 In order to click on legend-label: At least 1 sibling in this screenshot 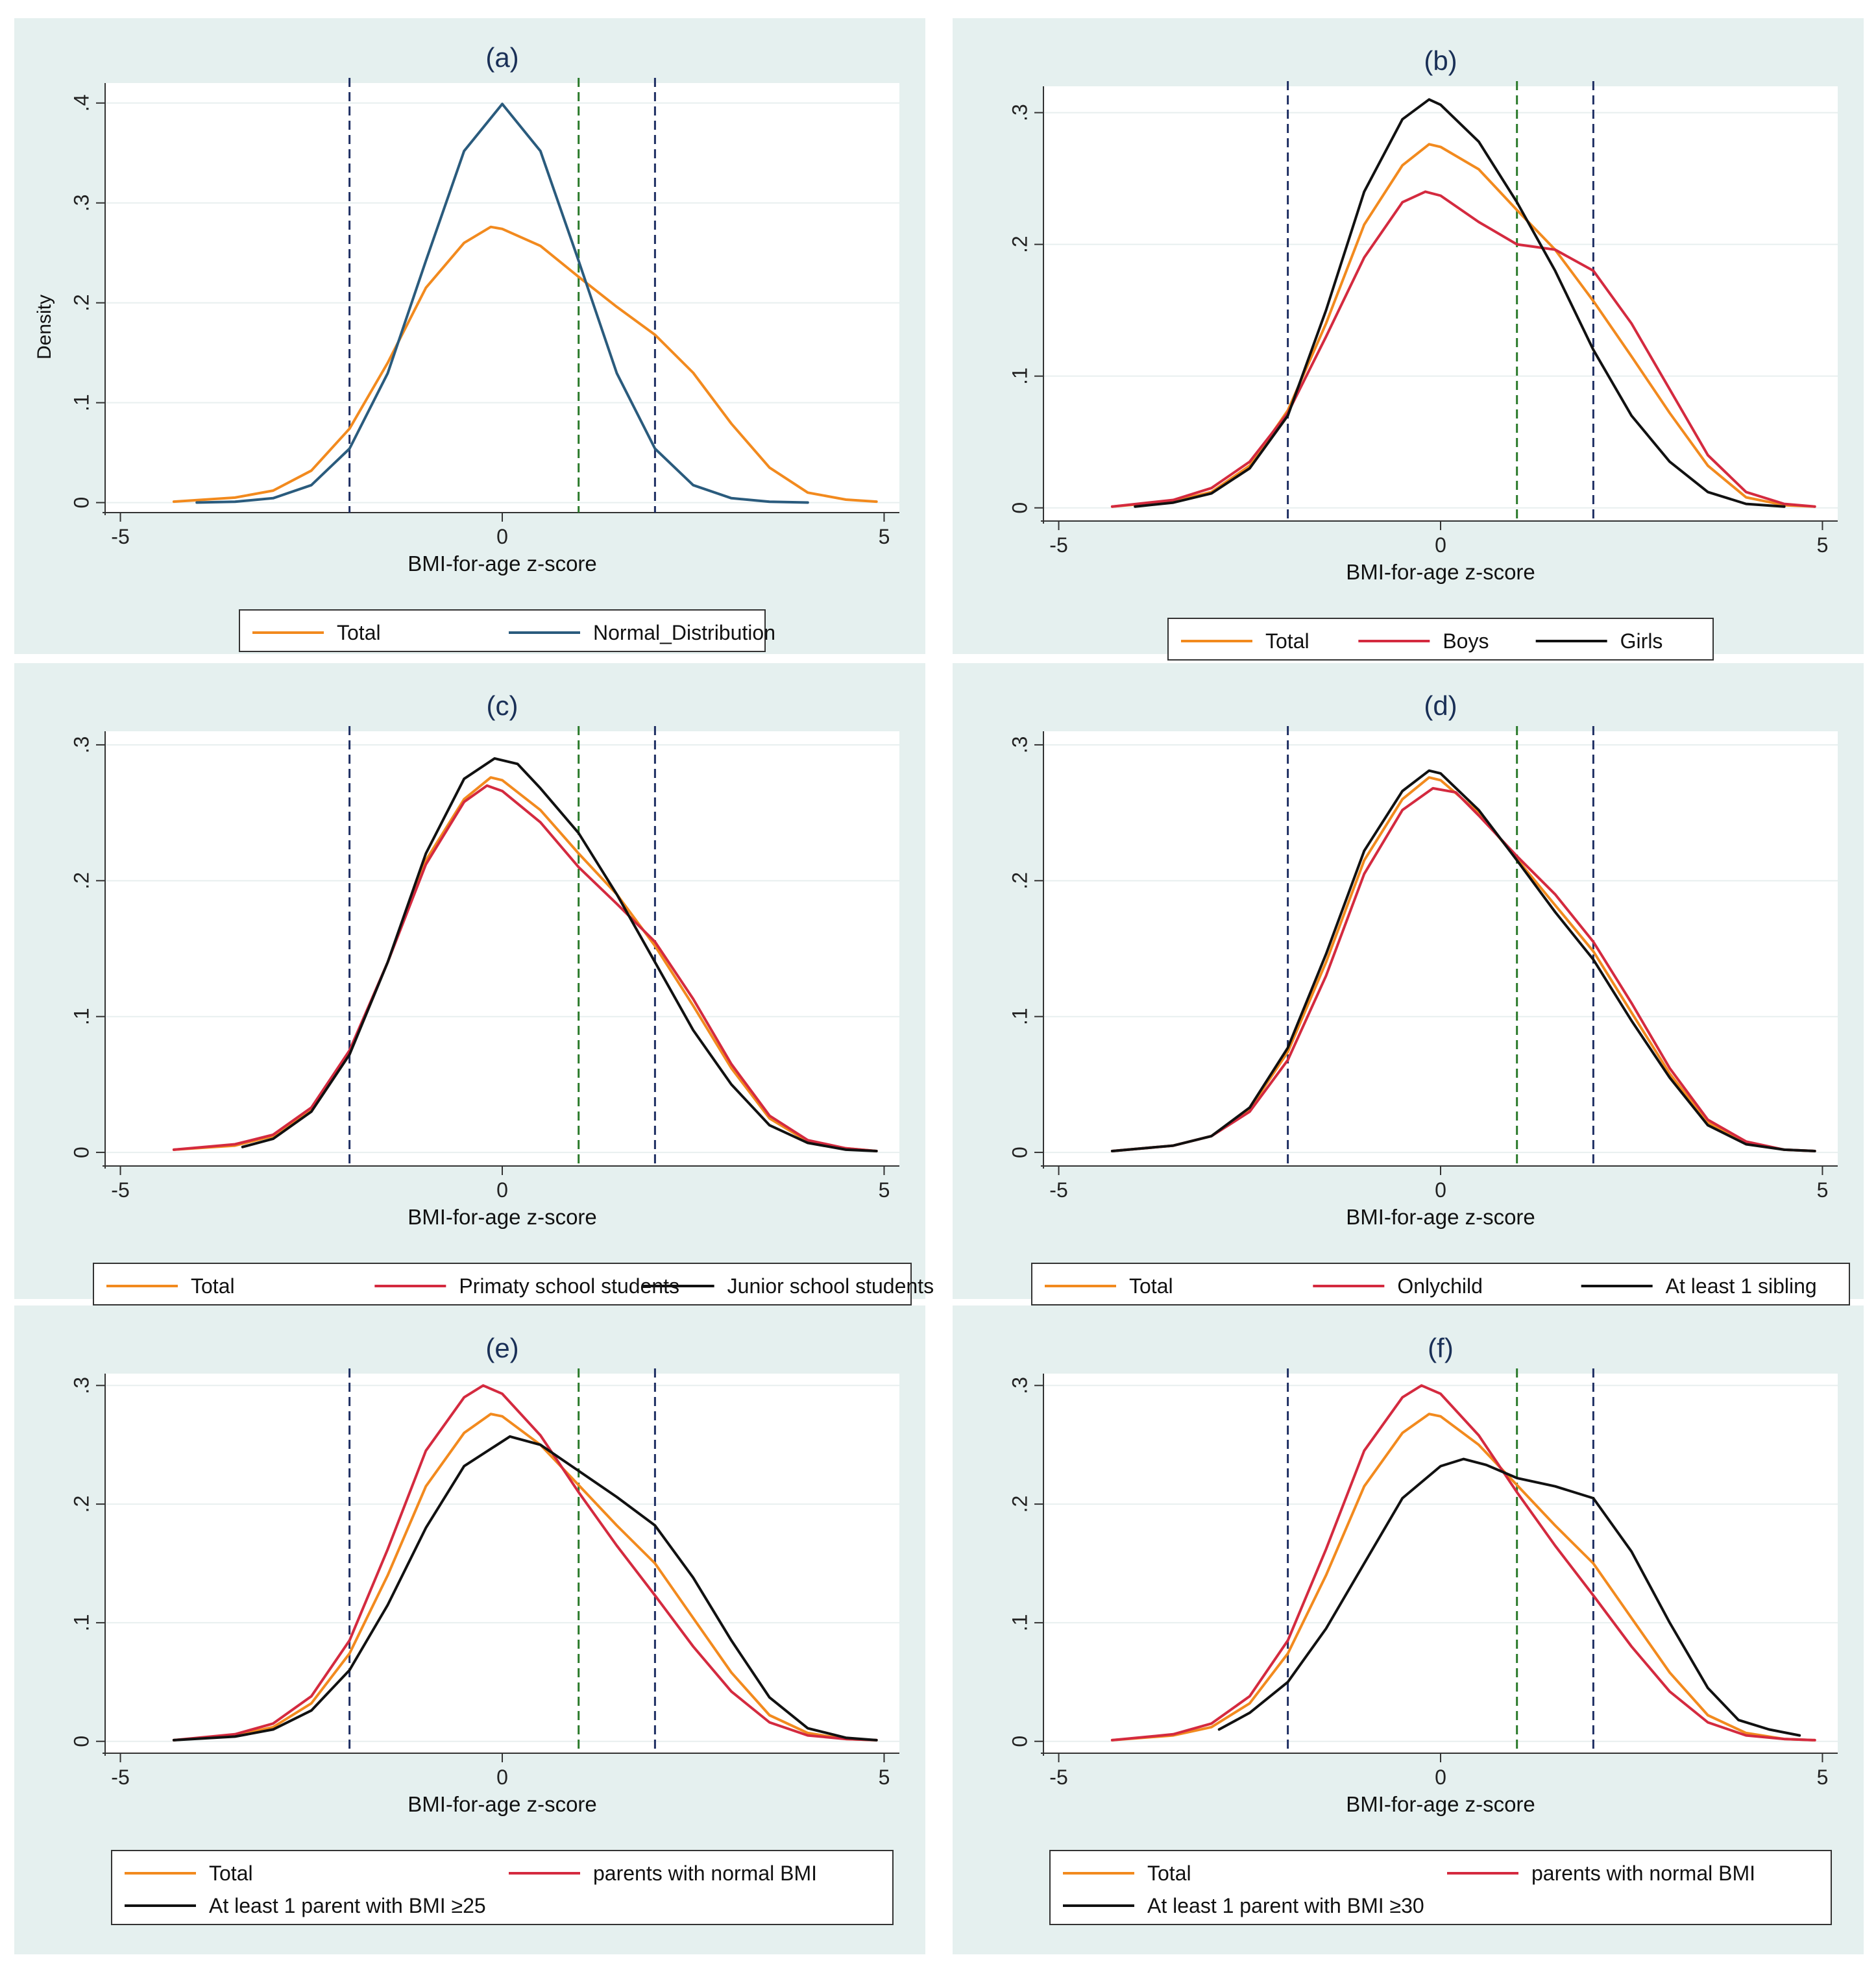, I will do `click(1741, 1286)`.